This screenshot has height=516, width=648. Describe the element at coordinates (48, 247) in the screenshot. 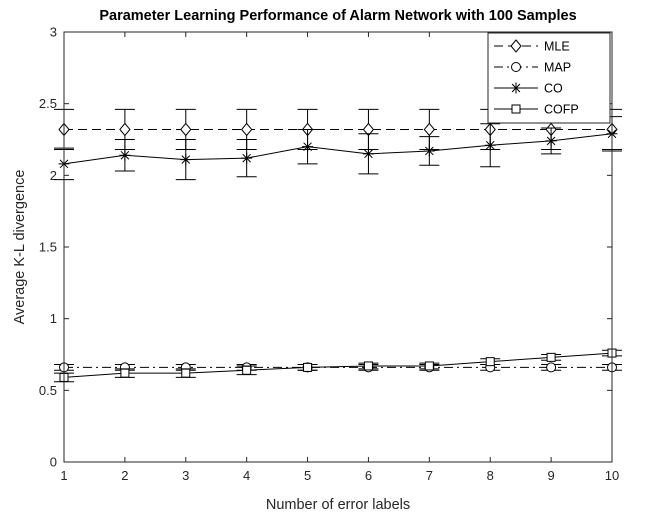

I see `y-tick-label: 1.5` at that location.